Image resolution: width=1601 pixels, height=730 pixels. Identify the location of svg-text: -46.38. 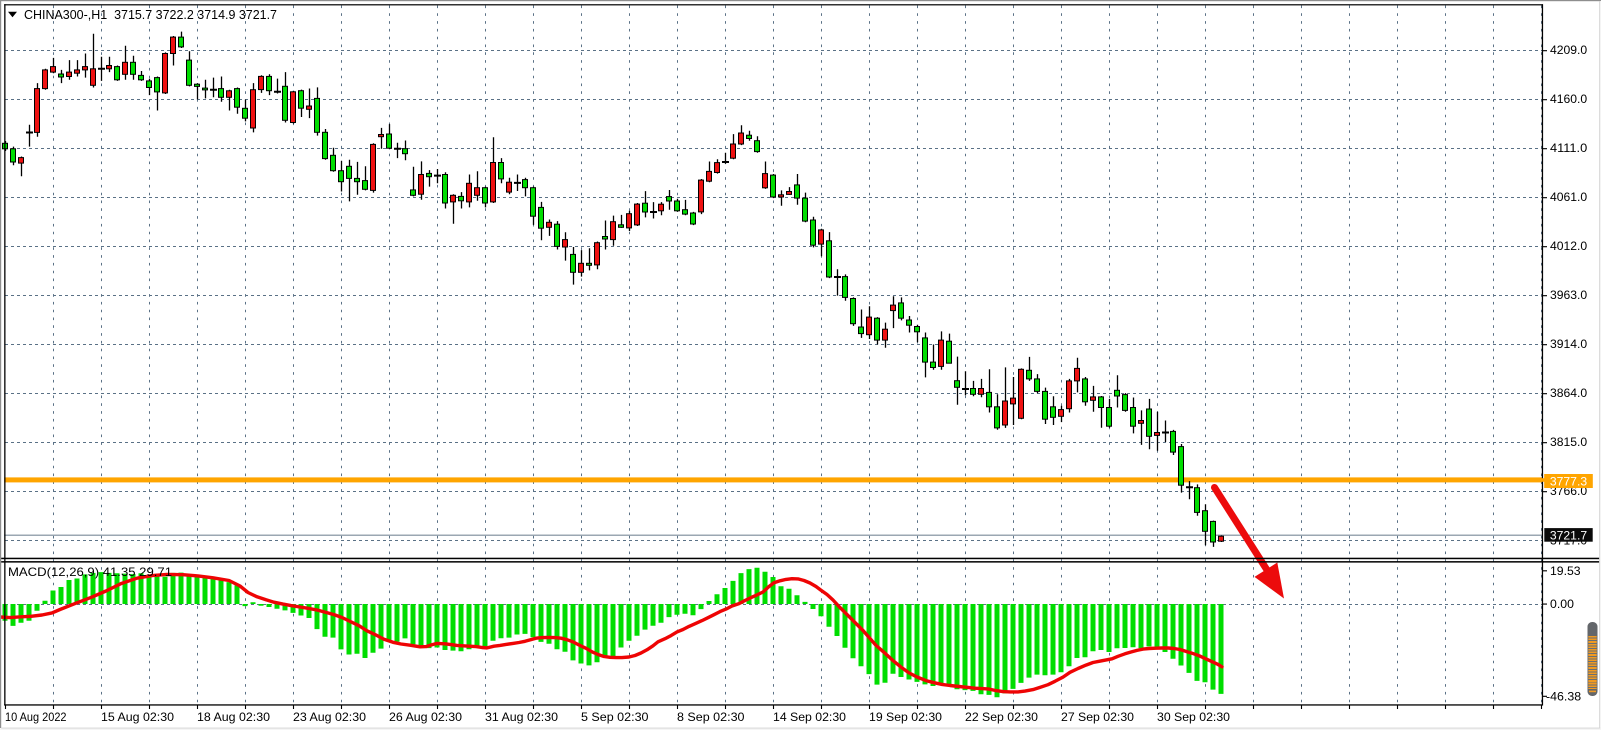
(1563, 696).